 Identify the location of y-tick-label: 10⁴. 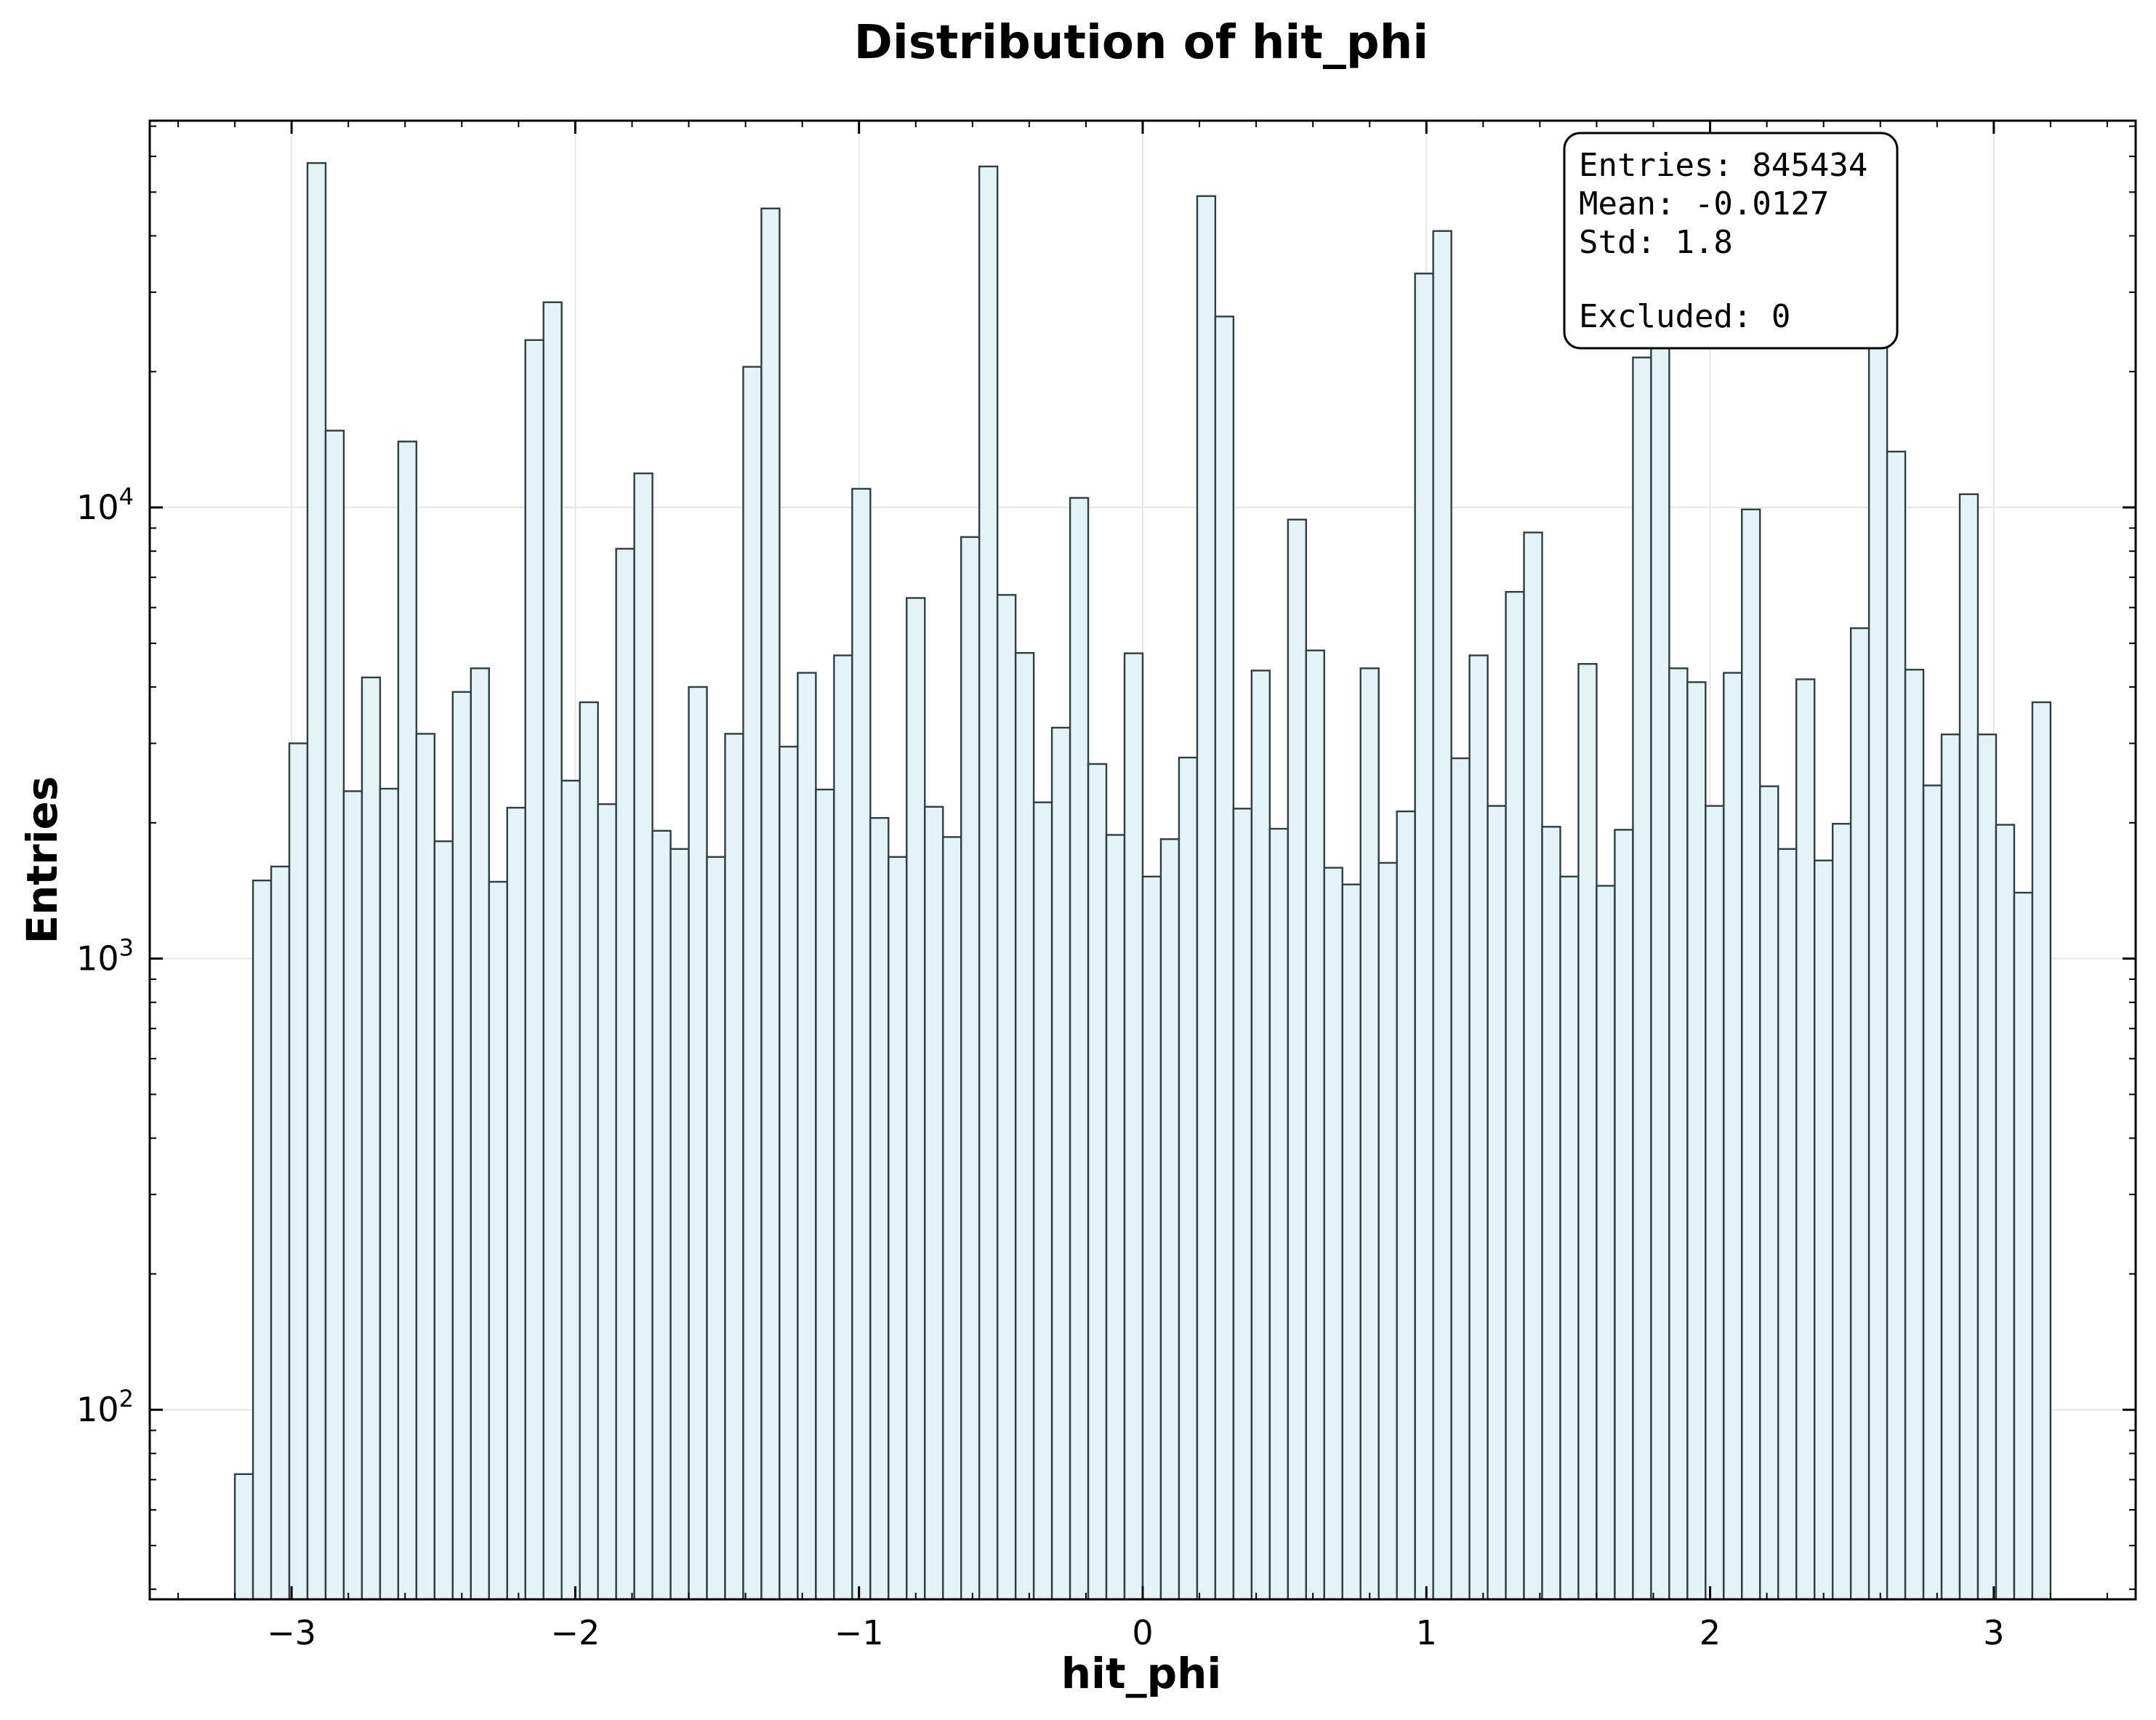
(105, 505).